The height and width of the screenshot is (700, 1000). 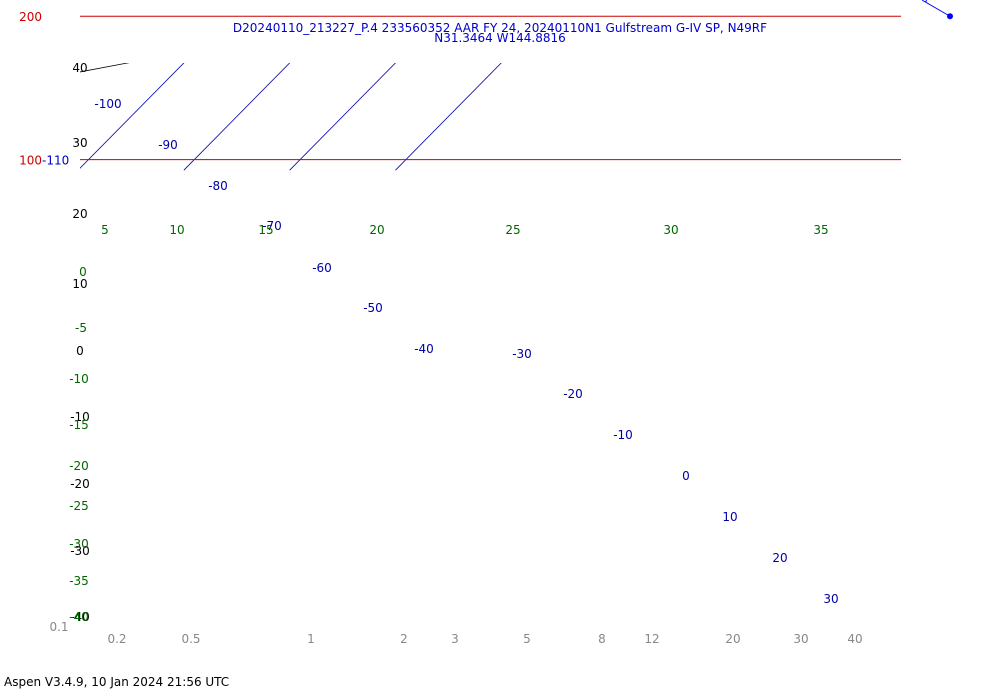 What do you see at coordinates (79, 581) in the screenshot?
I see `moist-left-label--35: -35` at bounding box center [79, 581].